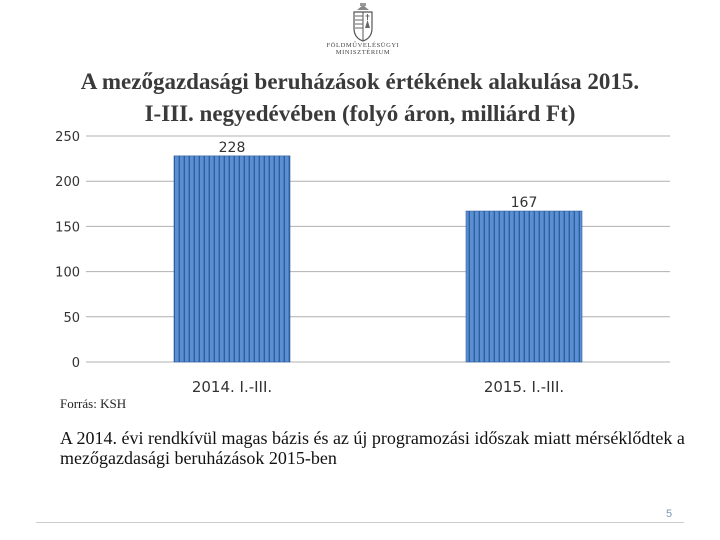  What do you see at coordinates (67, 273) in the screenshot?
I see `y-tick-label: 100` at bounding box center [67, 273].